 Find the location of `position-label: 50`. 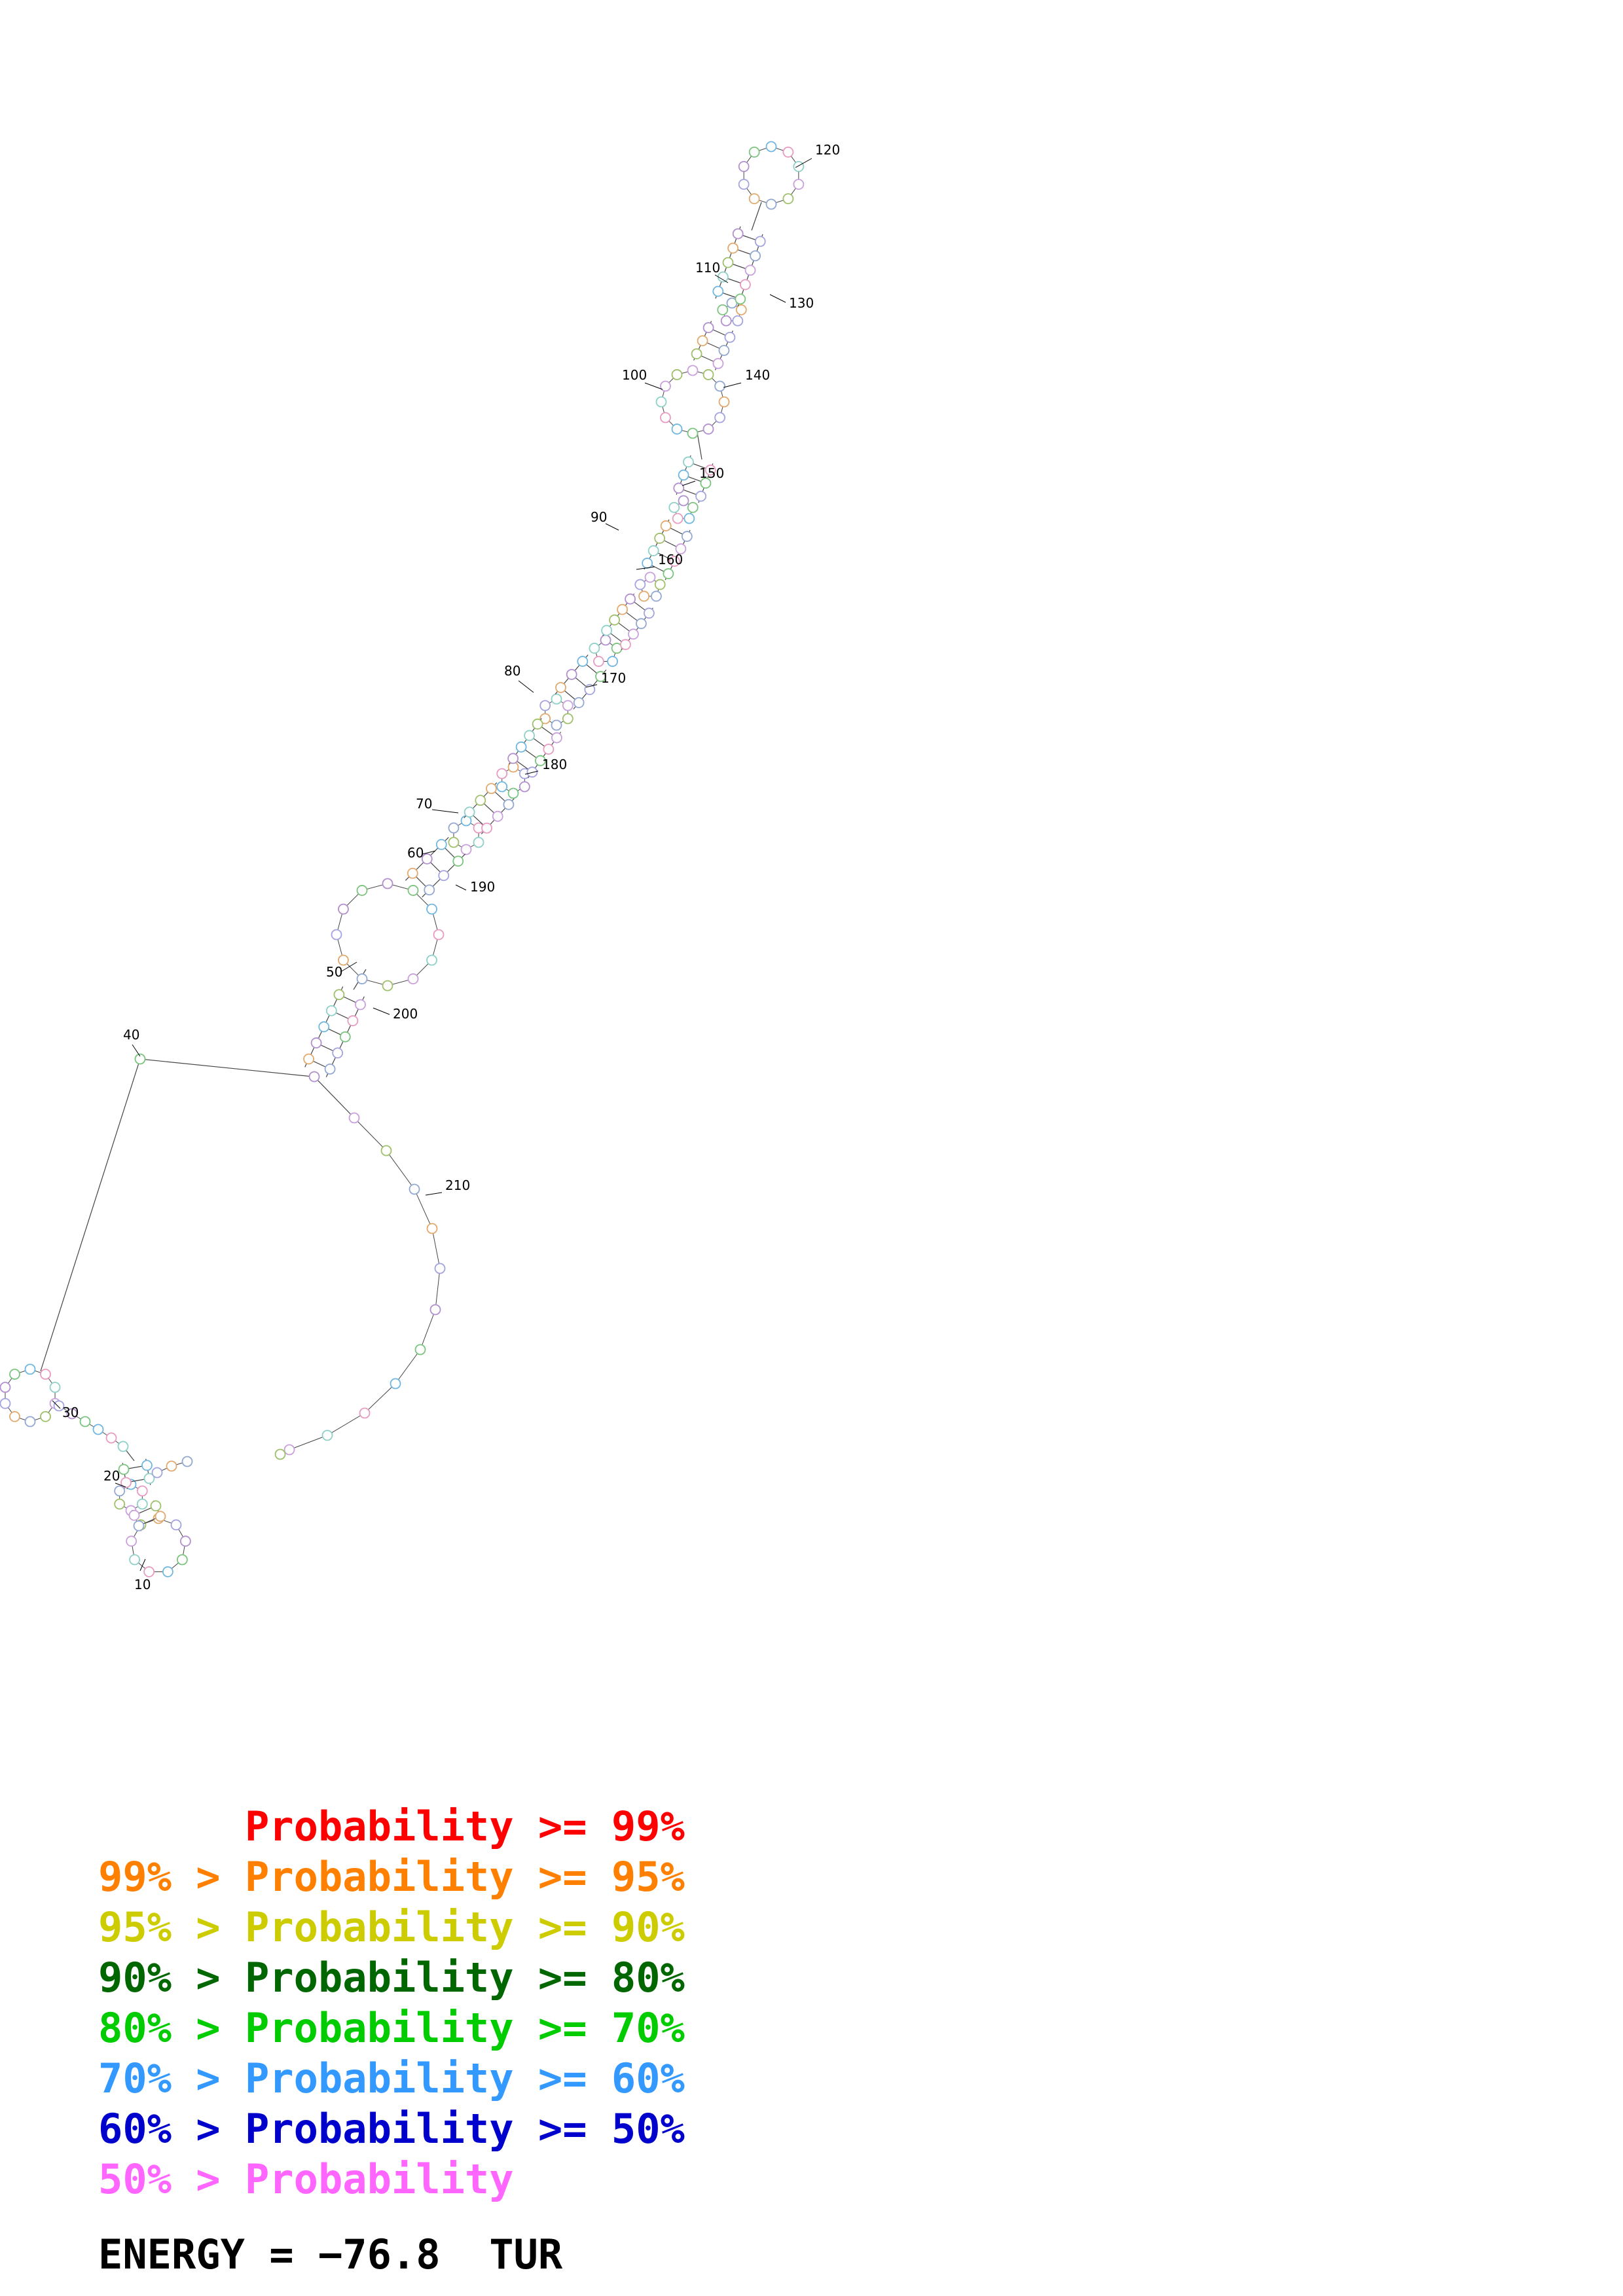

position-label: 50 is located at coordinates (341, 970).